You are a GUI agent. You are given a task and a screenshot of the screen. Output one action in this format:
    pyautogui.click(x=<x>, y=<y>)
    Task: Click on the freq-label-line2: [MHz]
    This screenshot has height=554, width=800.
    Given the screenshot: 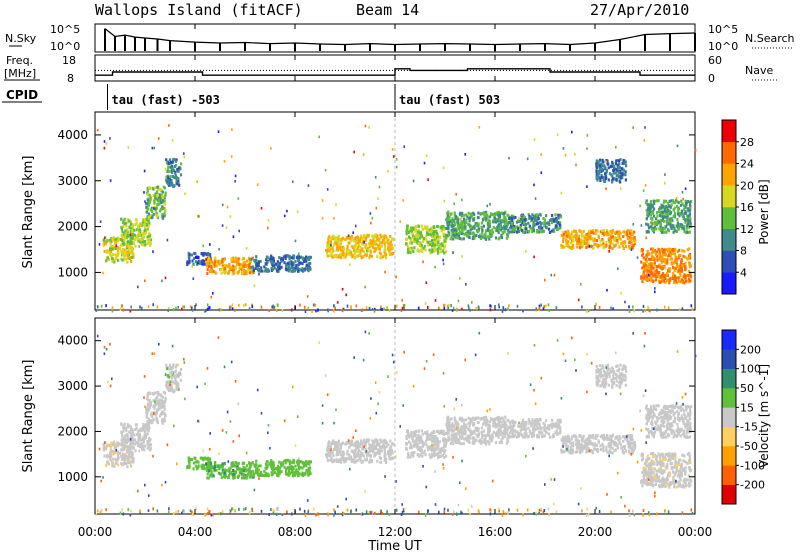 What is the action you would take?
    pyautogui.click(x=20, y=73)
    